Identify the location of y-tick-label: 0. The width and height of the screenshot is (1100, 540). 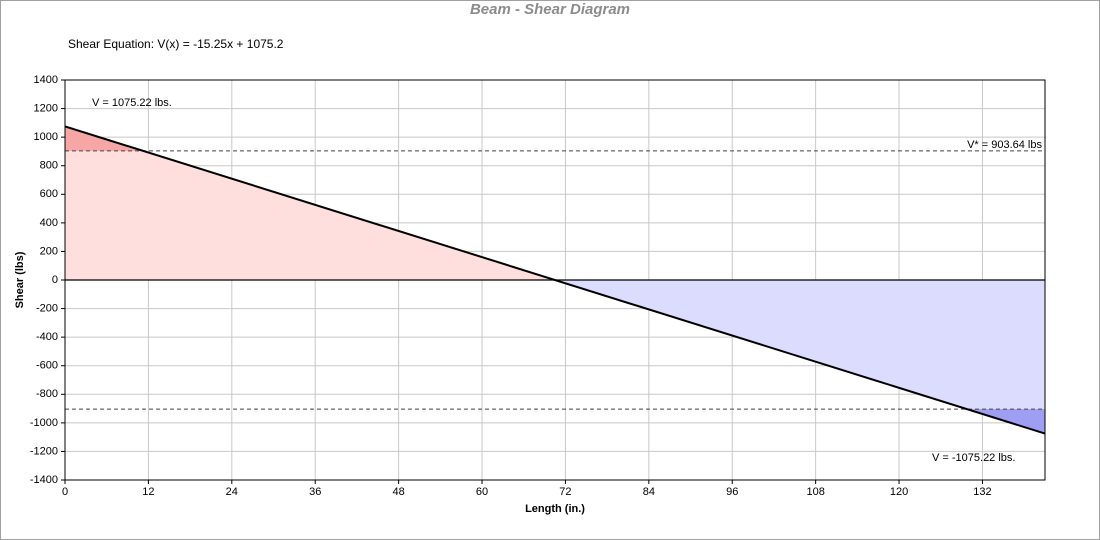
(55, 280).